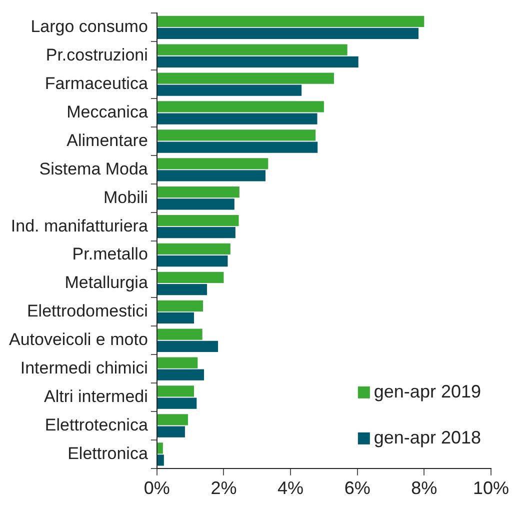 This screenshot has height=507, width=512. Describe the element at coordinates (79, 226) in the screenshot. I see `y-tick-label: Ind. manifatturiera` at that location.